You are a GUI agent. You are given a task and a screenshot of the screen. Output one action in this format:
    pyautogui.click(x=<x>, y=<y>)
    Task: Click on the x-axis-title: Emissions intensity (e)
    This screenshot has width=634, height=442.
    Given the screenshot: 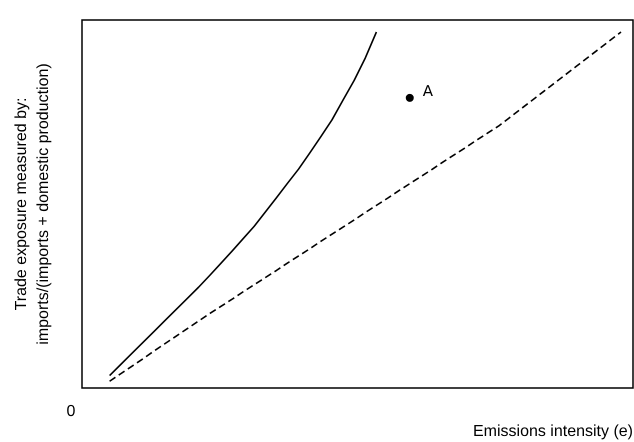 What is the action you would take?
    pyautogui.click(x=552, y=431)
    